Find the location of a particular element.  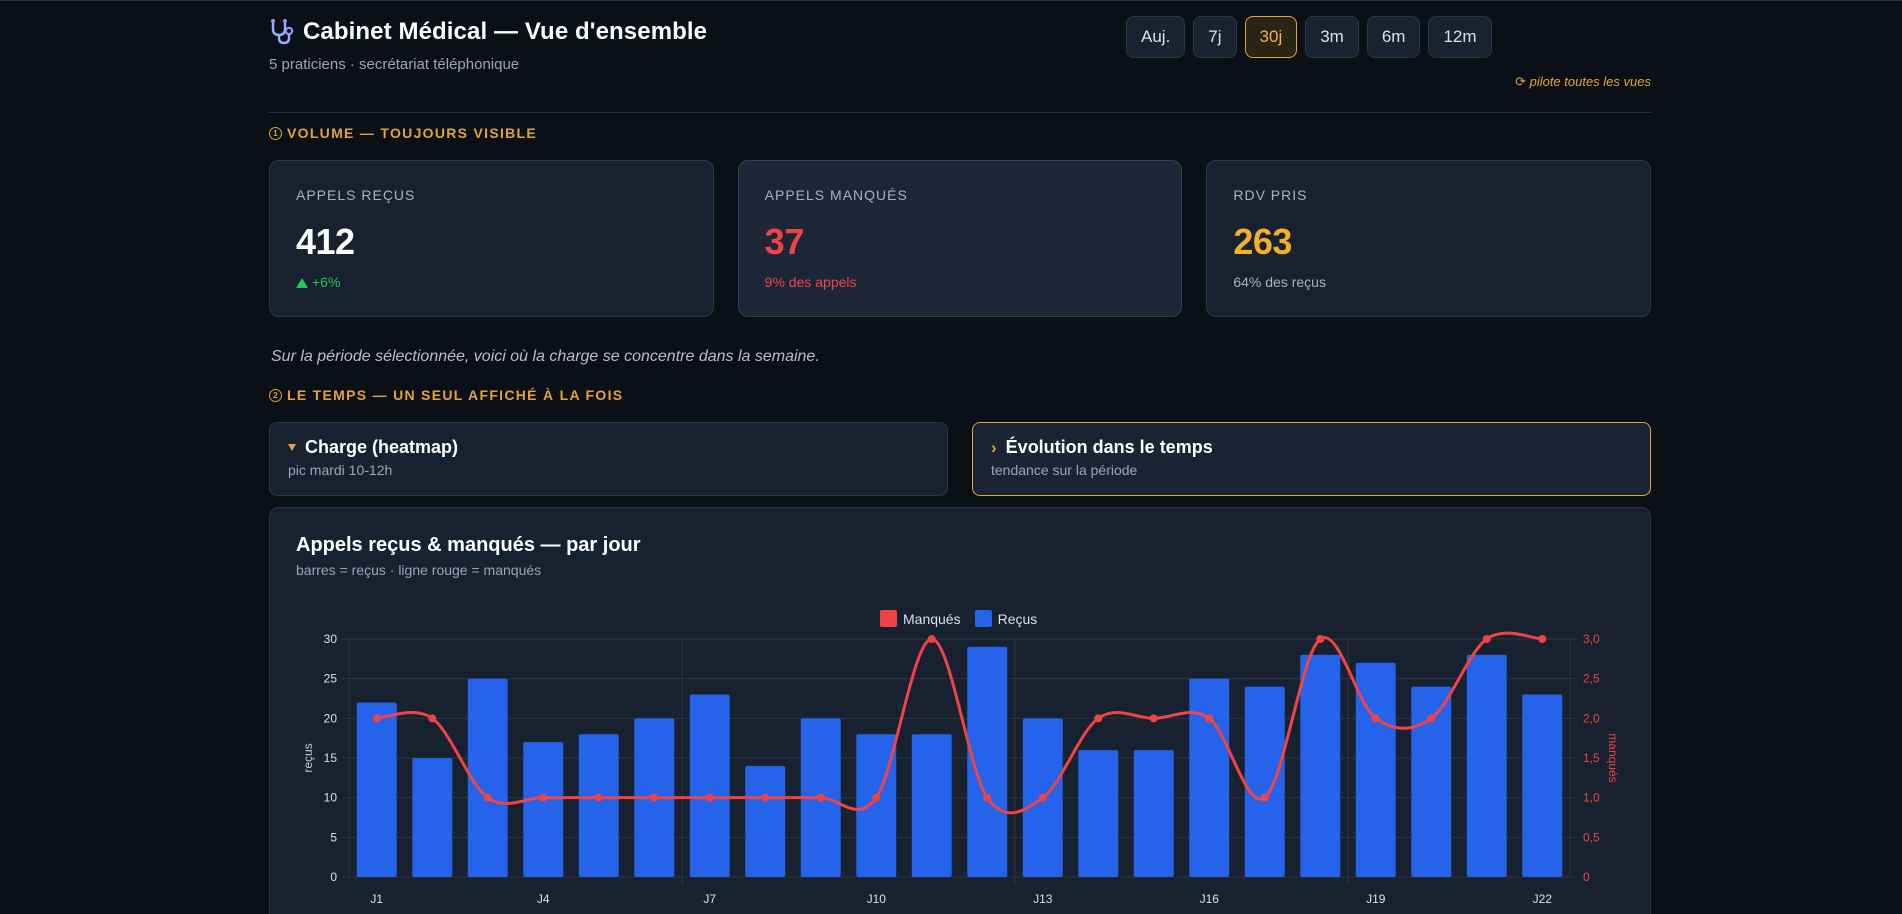

accordion-evolution-sub: tendance sur la période is located at coordinates (1064, 470).